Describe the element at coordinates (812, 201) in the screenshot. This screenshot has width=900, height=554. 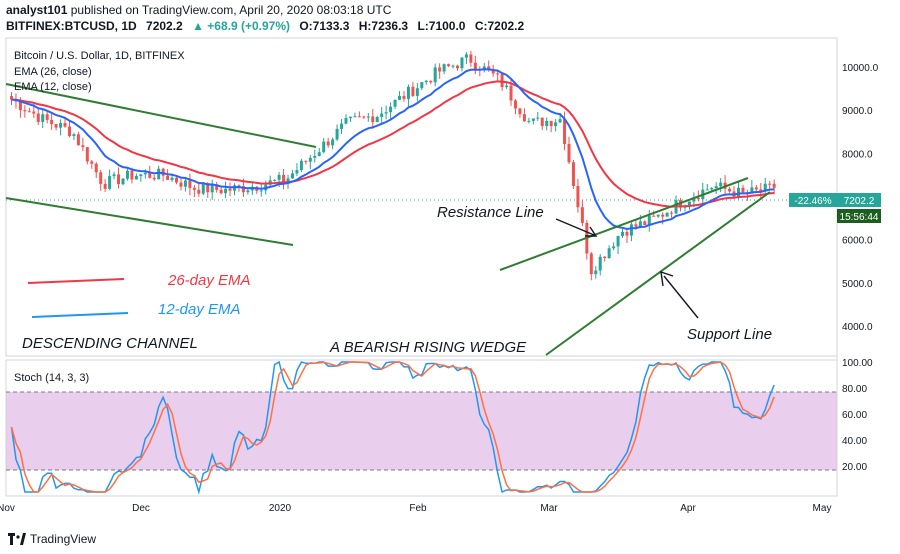
I see `pct-change-text: -22.46%` at that location.